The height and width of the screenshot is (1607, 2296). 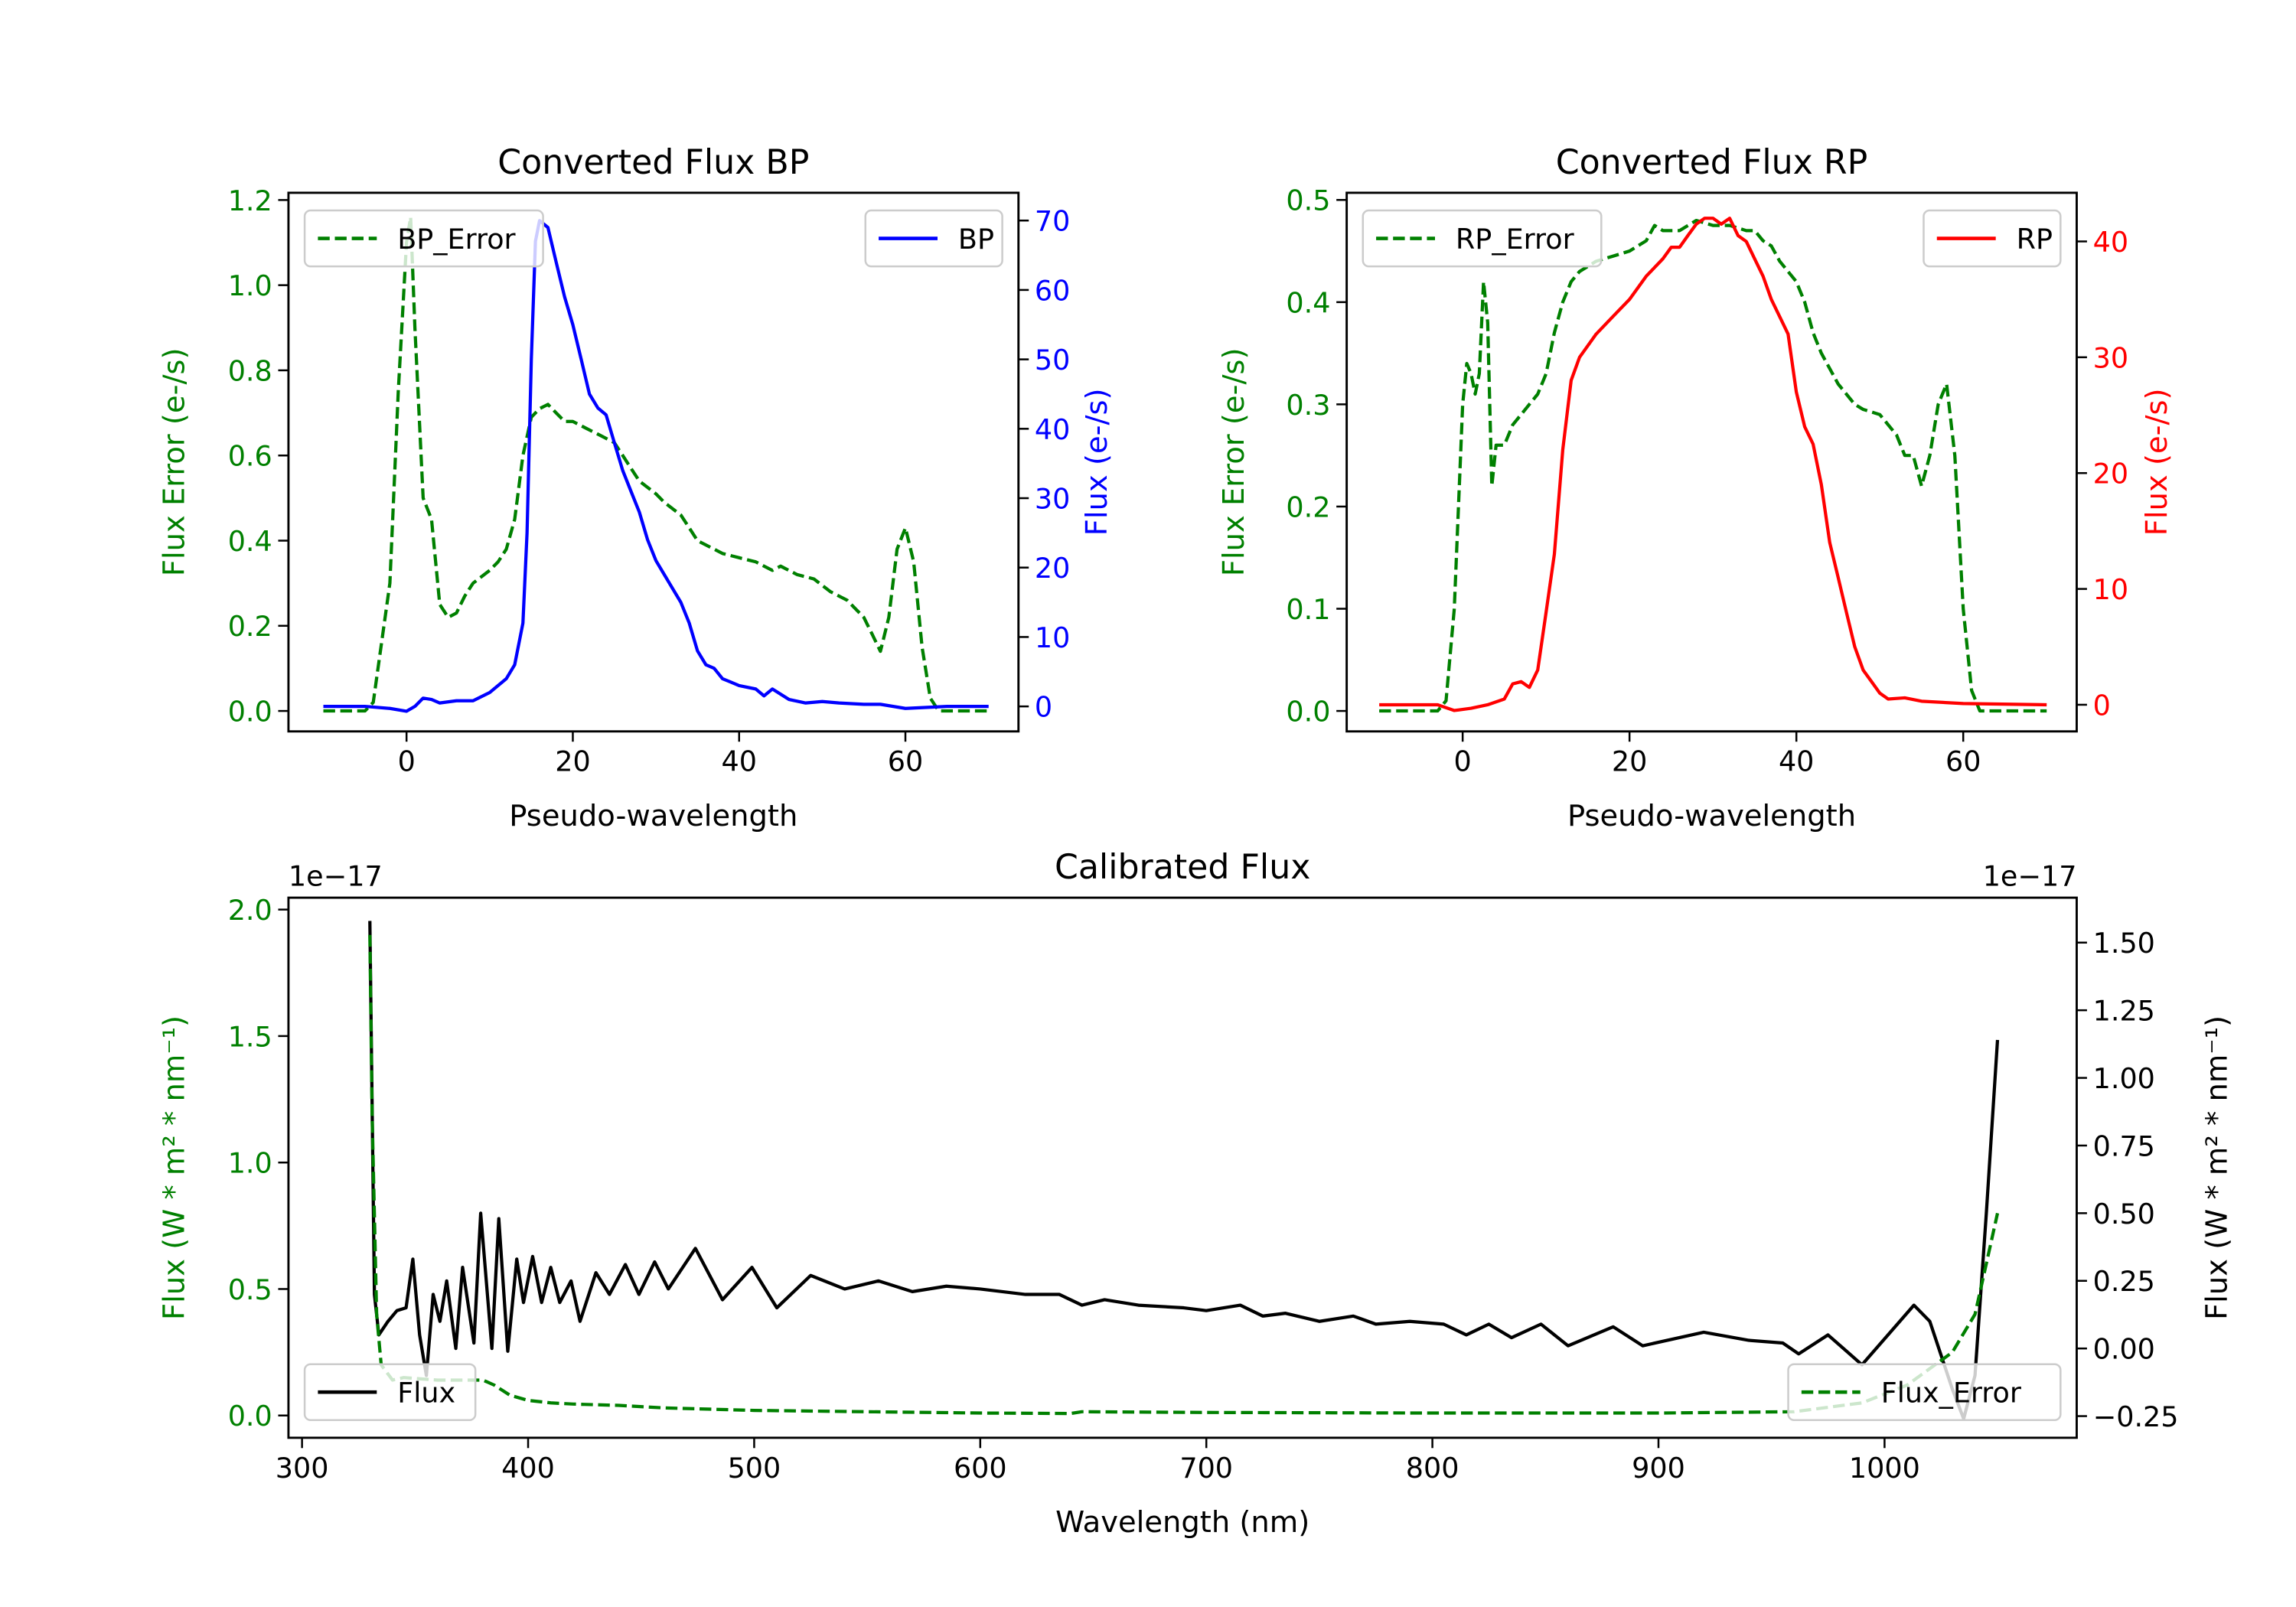 I want to click on legend-rp: RP, so click(x=1992, y=239).